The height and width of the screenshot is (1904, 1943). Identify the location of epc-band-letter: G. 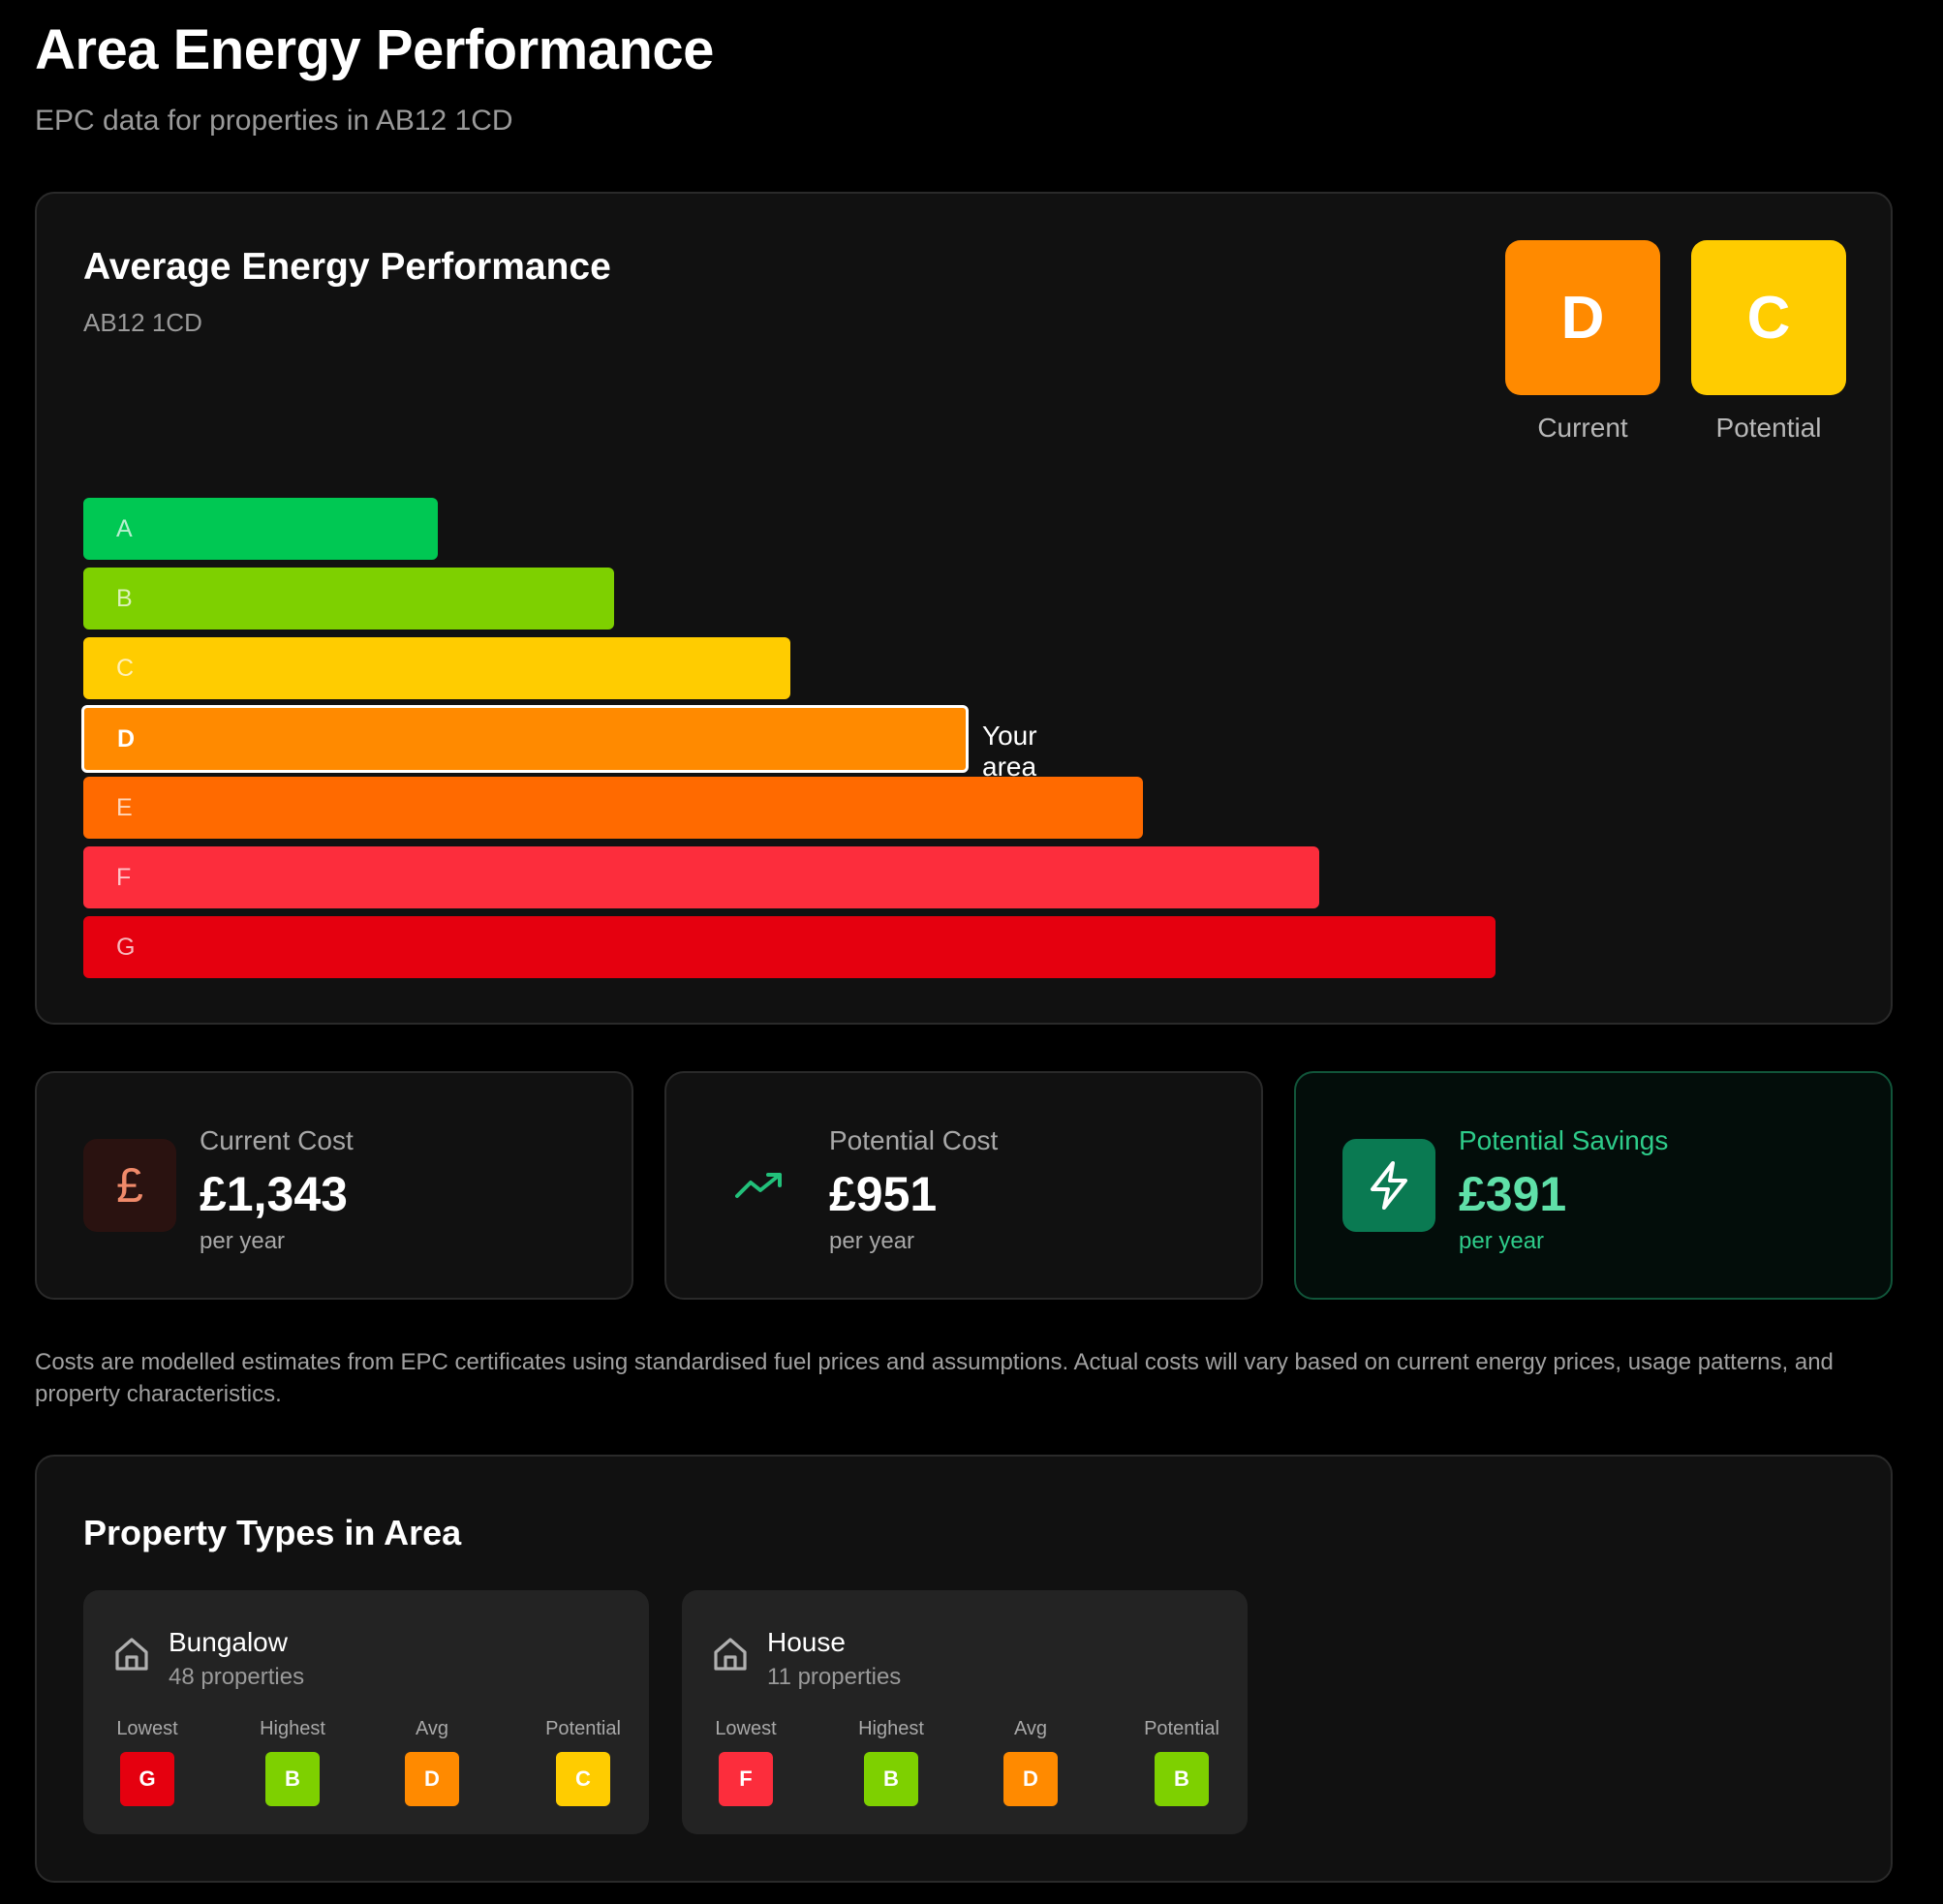
(126, 947).